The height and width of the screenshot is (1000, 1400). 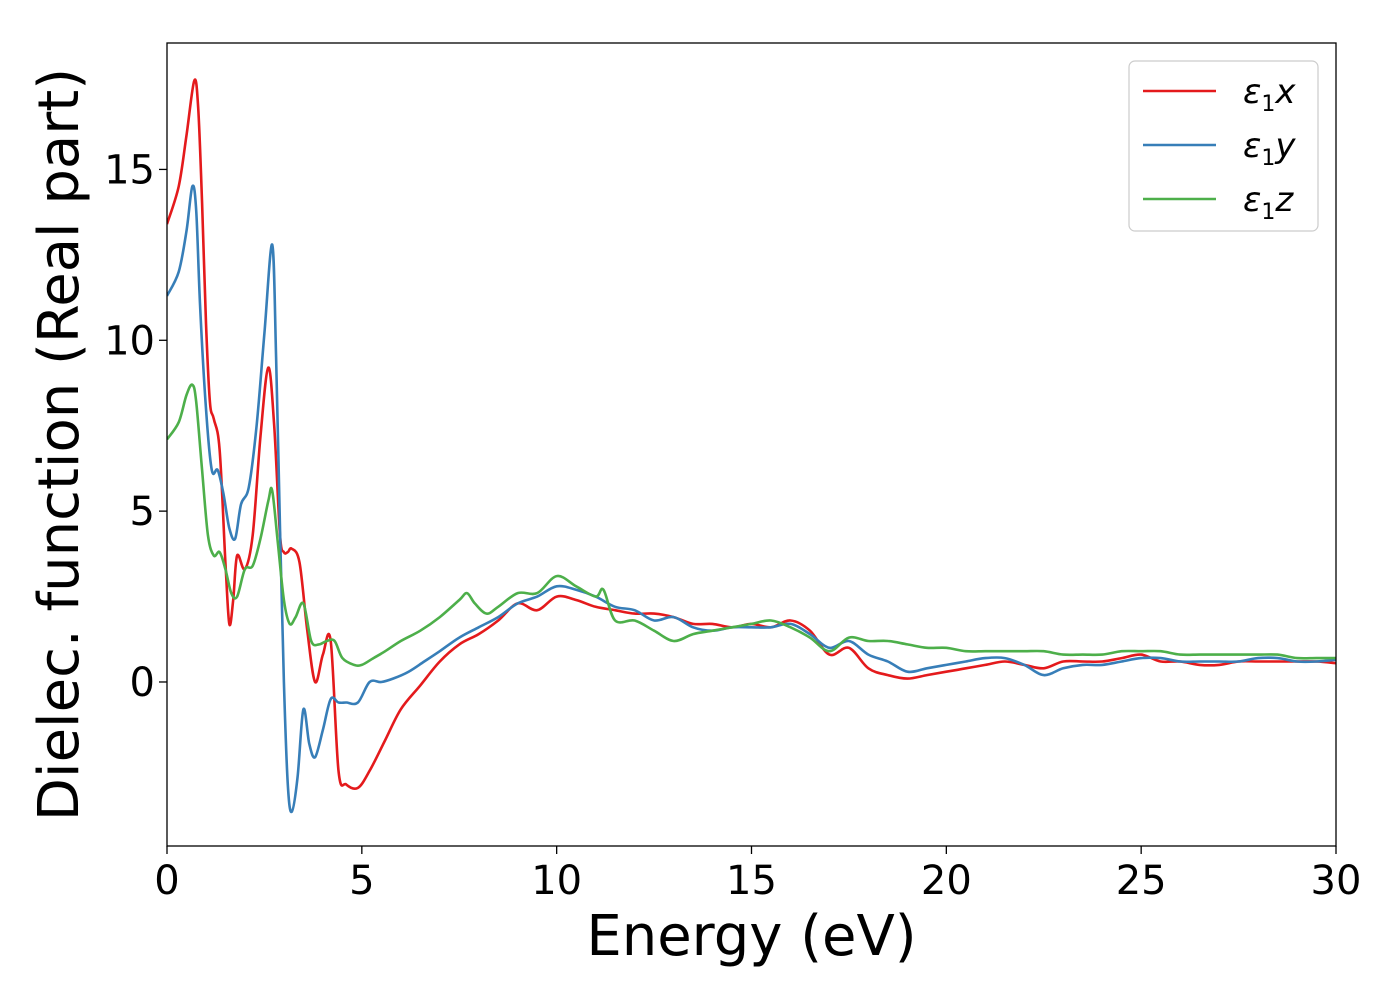 I want to click on y-tick-label: 5, so click(x=142, y=512).